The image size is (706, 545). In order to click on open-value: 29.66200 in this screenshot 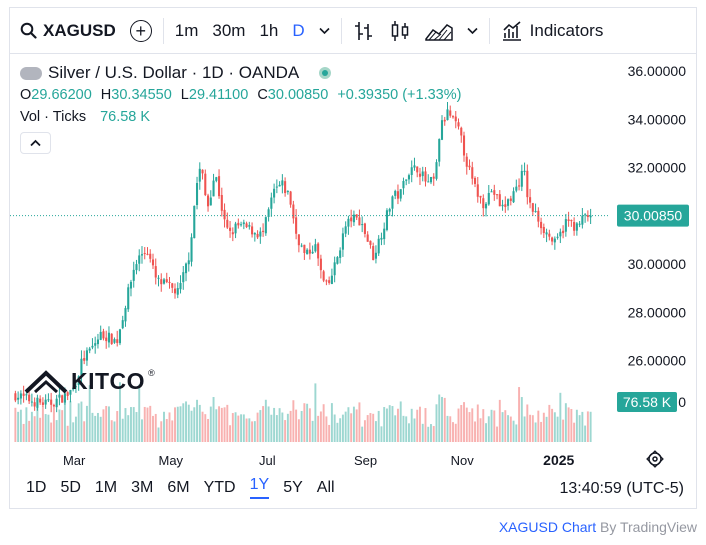, I will do `click(61, 95)`.